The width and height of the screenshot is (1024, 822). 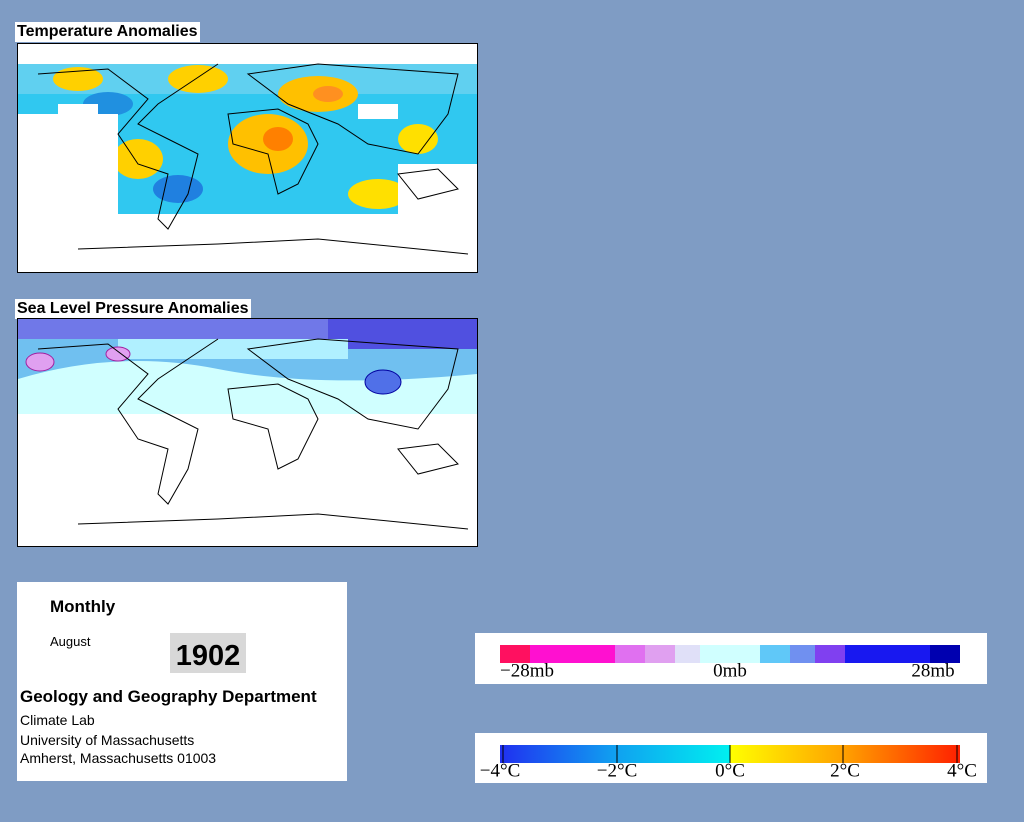 I want to click on address-line: Climate Lab, so click(x=57, y=720).